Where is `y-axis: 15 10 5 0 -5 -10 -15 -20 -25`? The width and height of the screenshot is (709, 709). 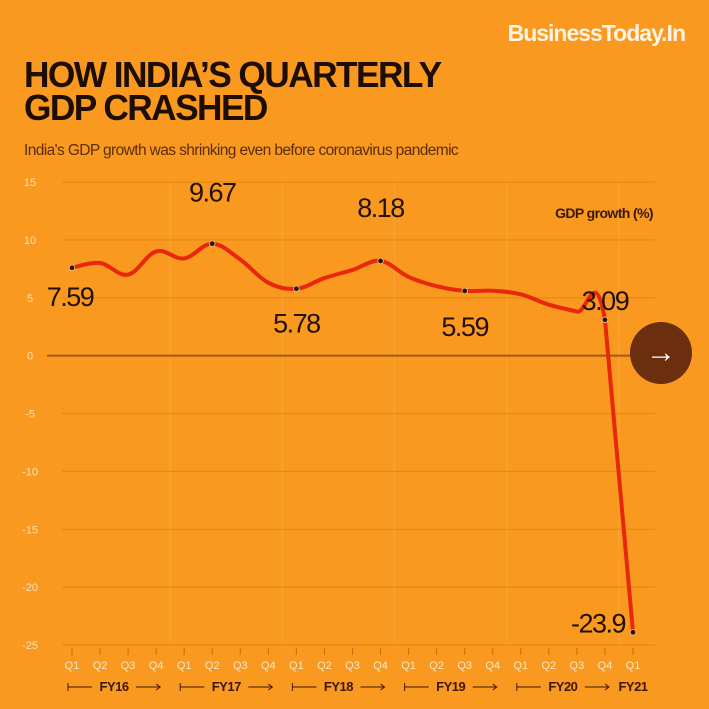
y-axis: 15 10 5 0 -5 -10 -15 -20 -25 is located at coordinates (30, 414).